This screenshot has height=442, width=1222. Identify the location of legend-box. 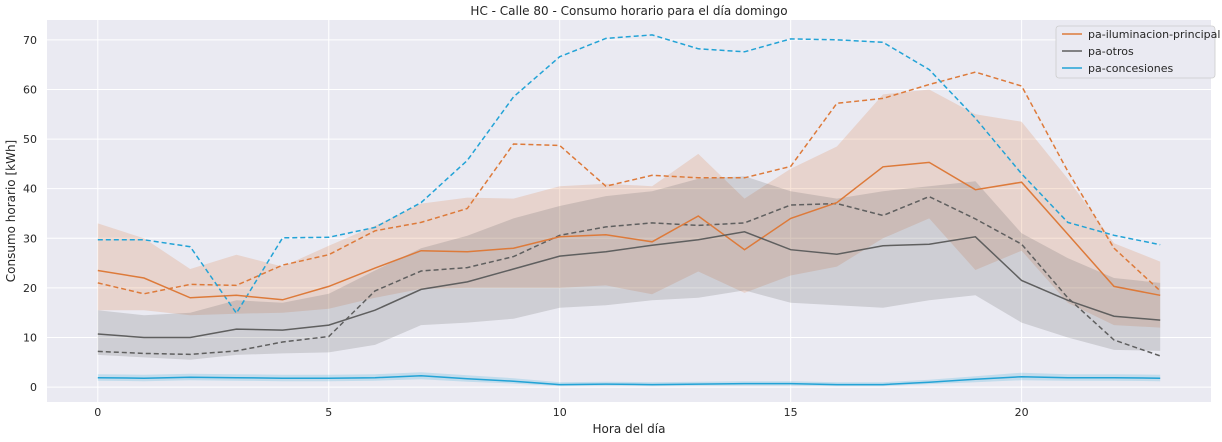
(1135, 52).